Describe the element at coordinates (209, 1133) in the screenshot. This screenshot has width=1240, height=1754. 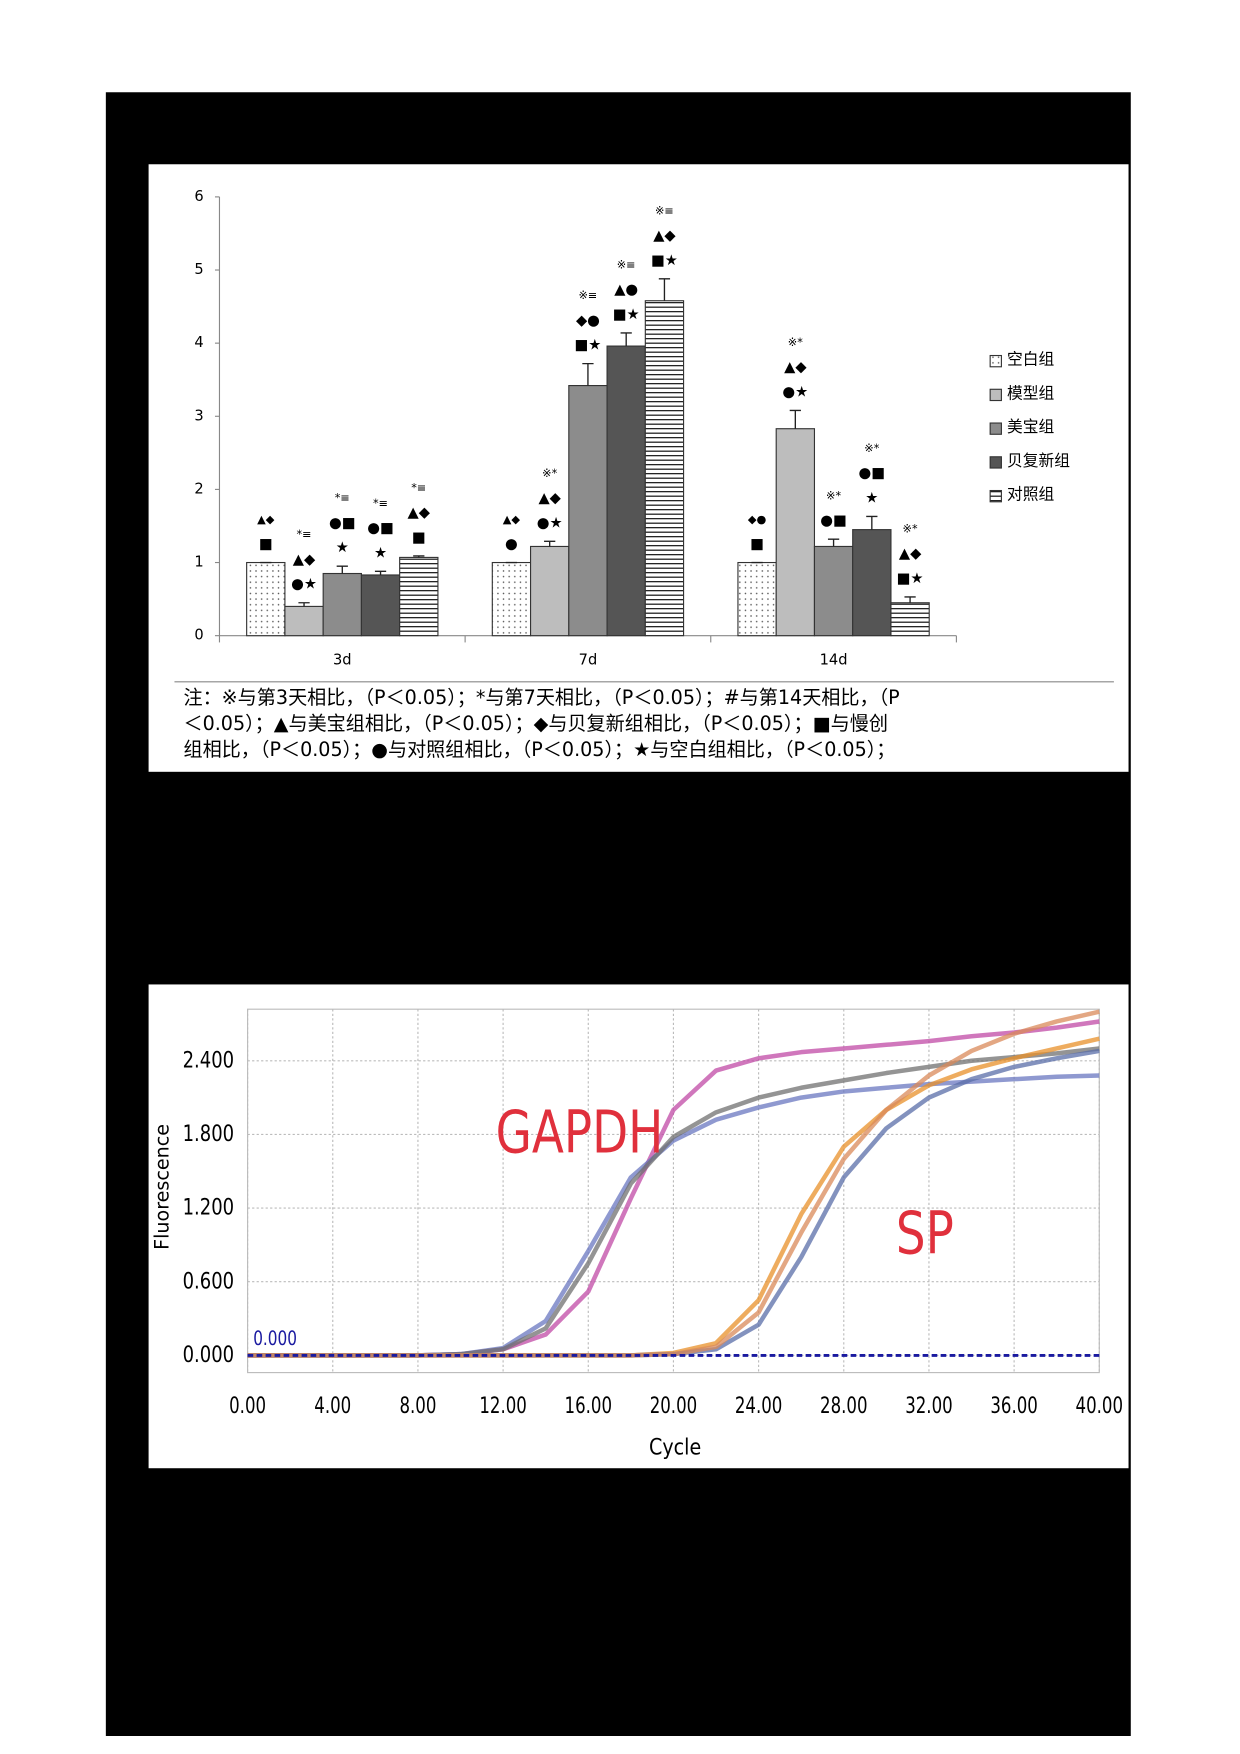
I see `y-tick-label: 1.800` at that location.